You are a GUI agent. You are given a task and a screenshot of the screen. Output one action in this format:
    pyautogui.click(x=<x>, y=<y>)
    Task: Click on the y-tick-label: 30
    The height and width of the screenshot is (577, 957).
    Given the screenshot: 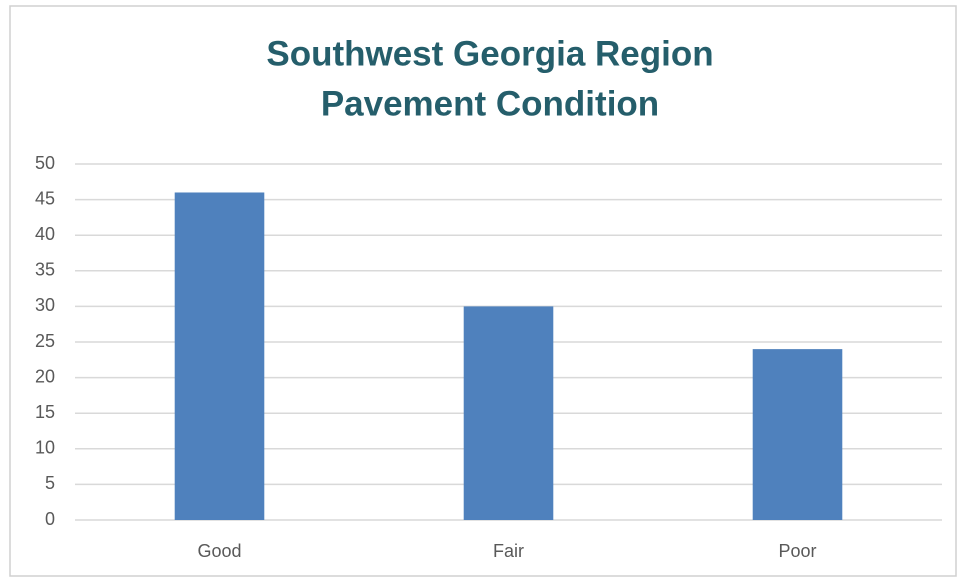 What is the action you would take?
    pyautogui.click(x=45, y=305)
    